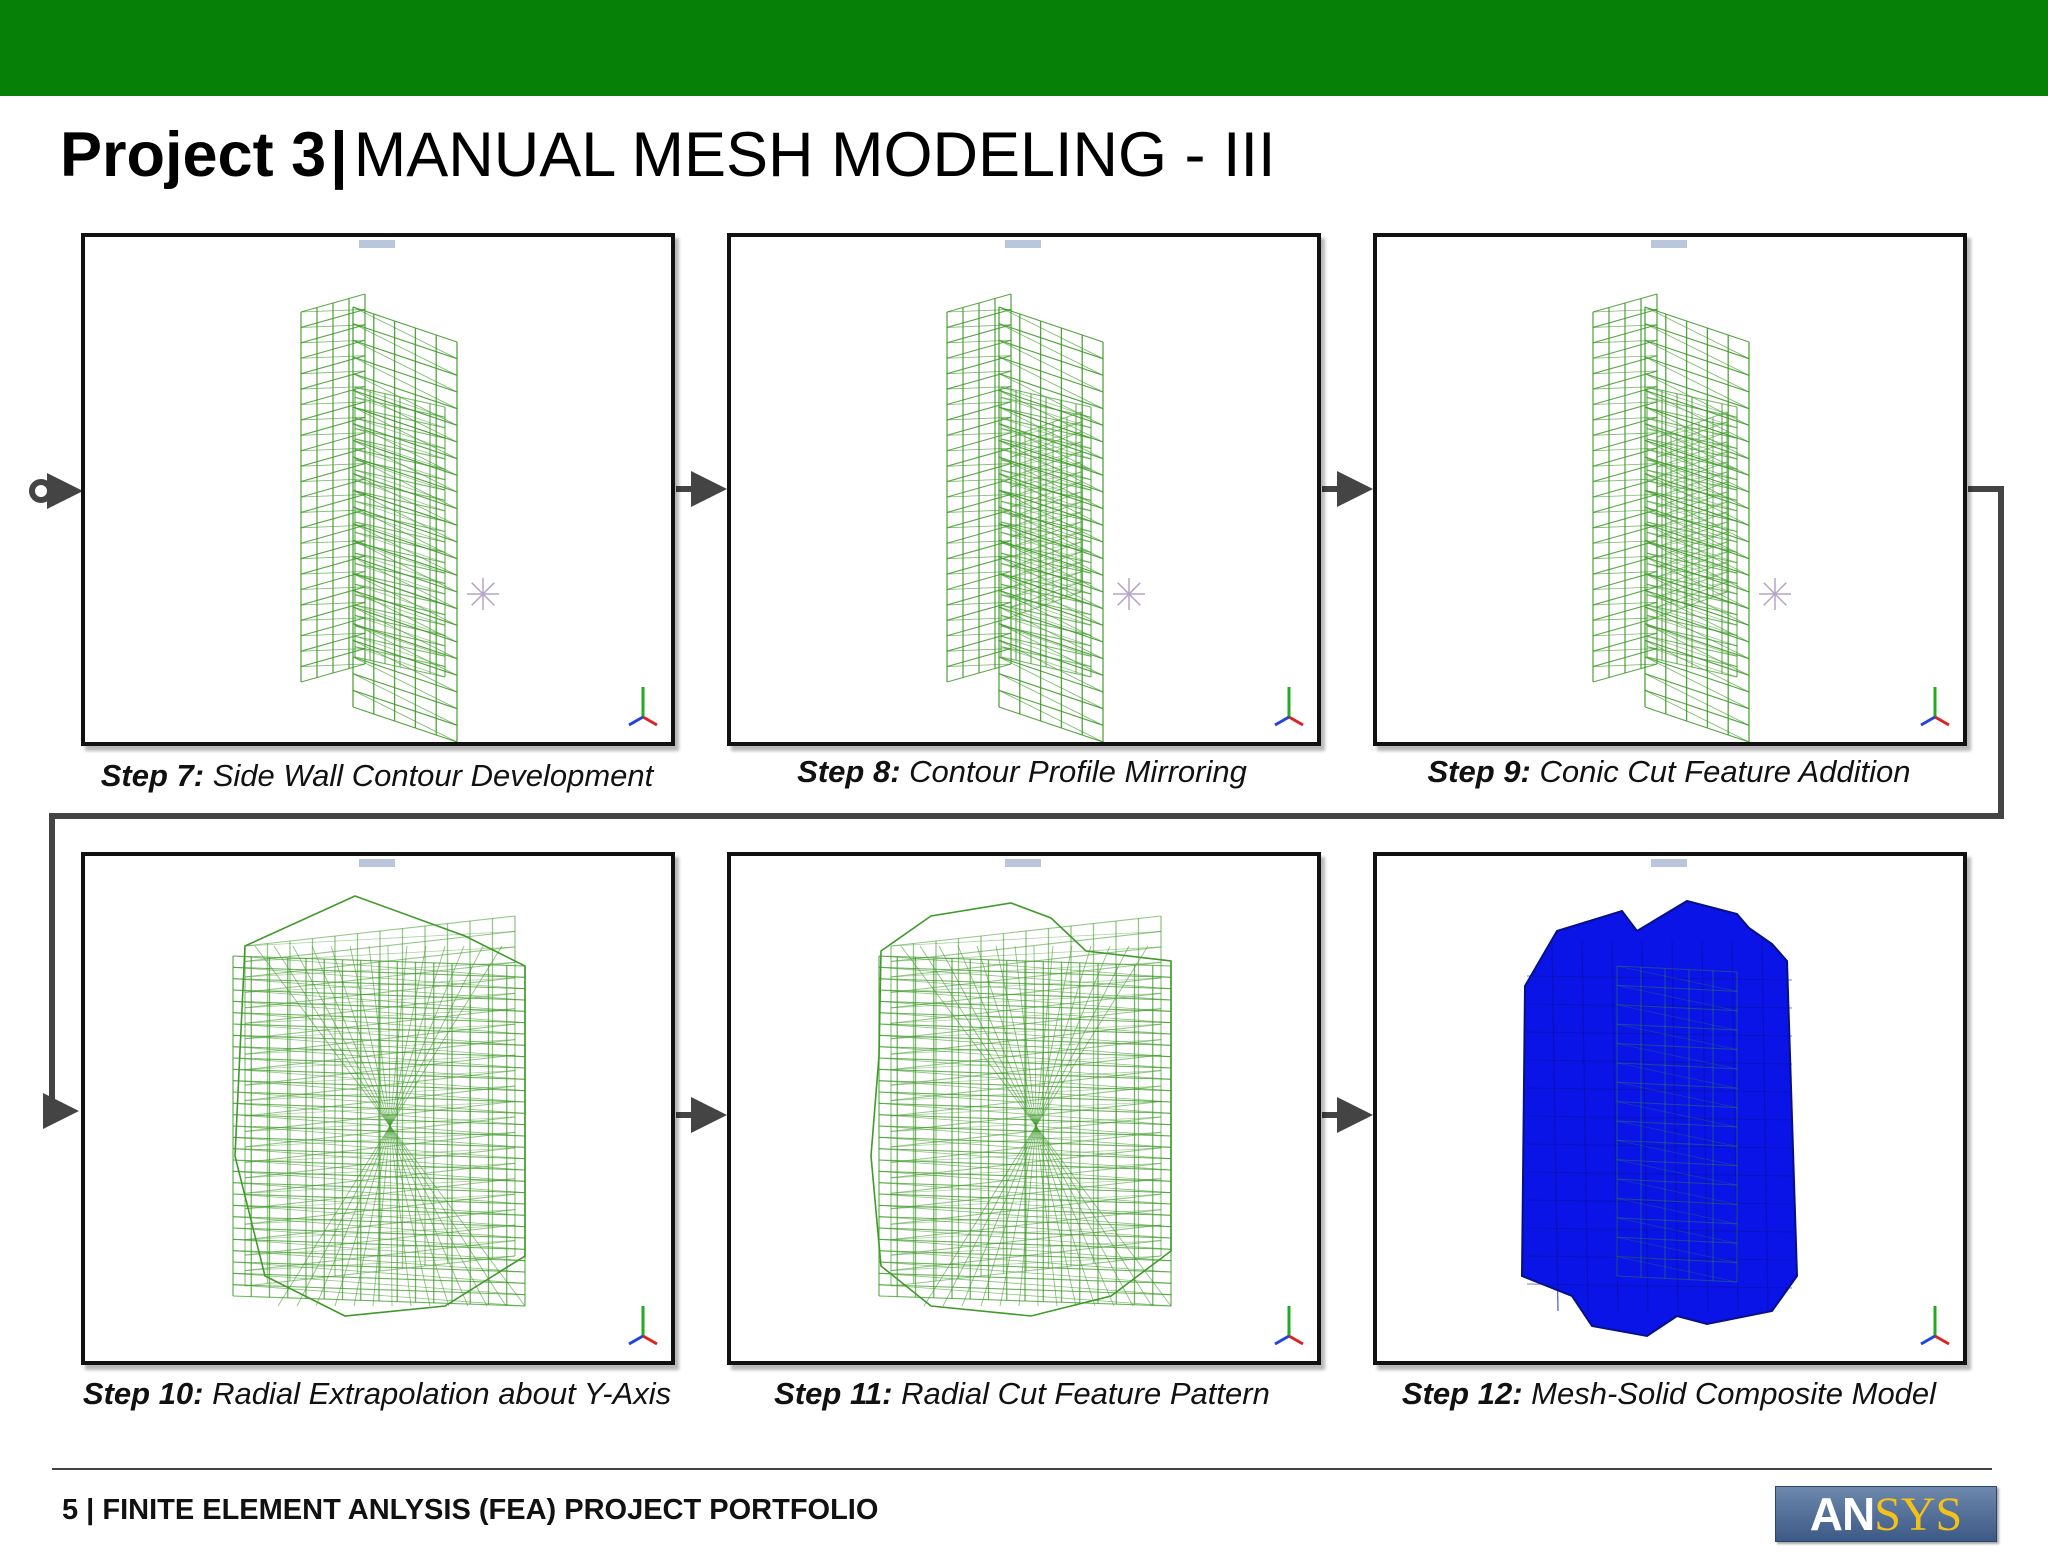 The width and height of the screenshot is (2048, 1556). What do you see at coordinates (1842, 1514) in the screenshot?
I see `logo-prefix: AN` at bounding box center [1842, 1514].